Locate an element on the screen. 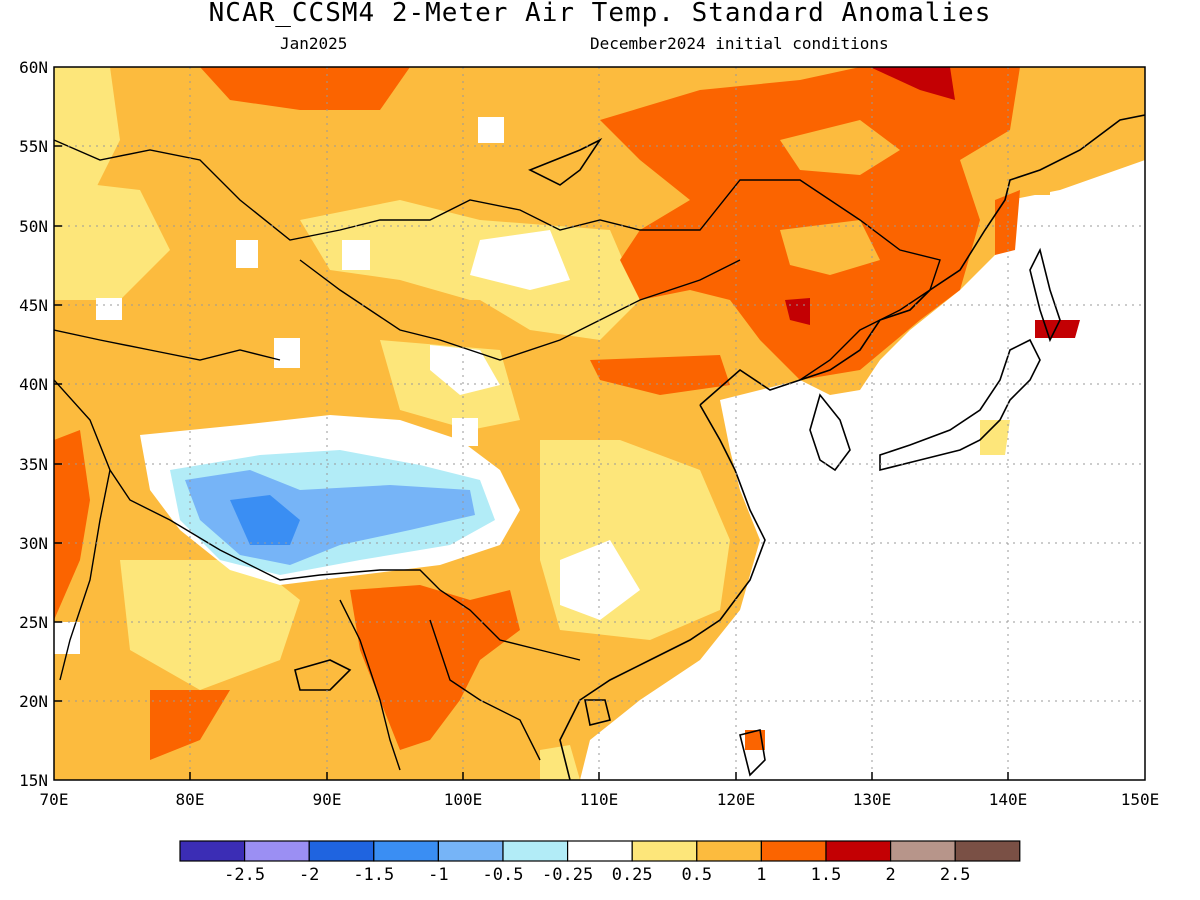 This screenshot has height=900, width=1200. colorbar-label: -1 is located at coordinates (438, 875).